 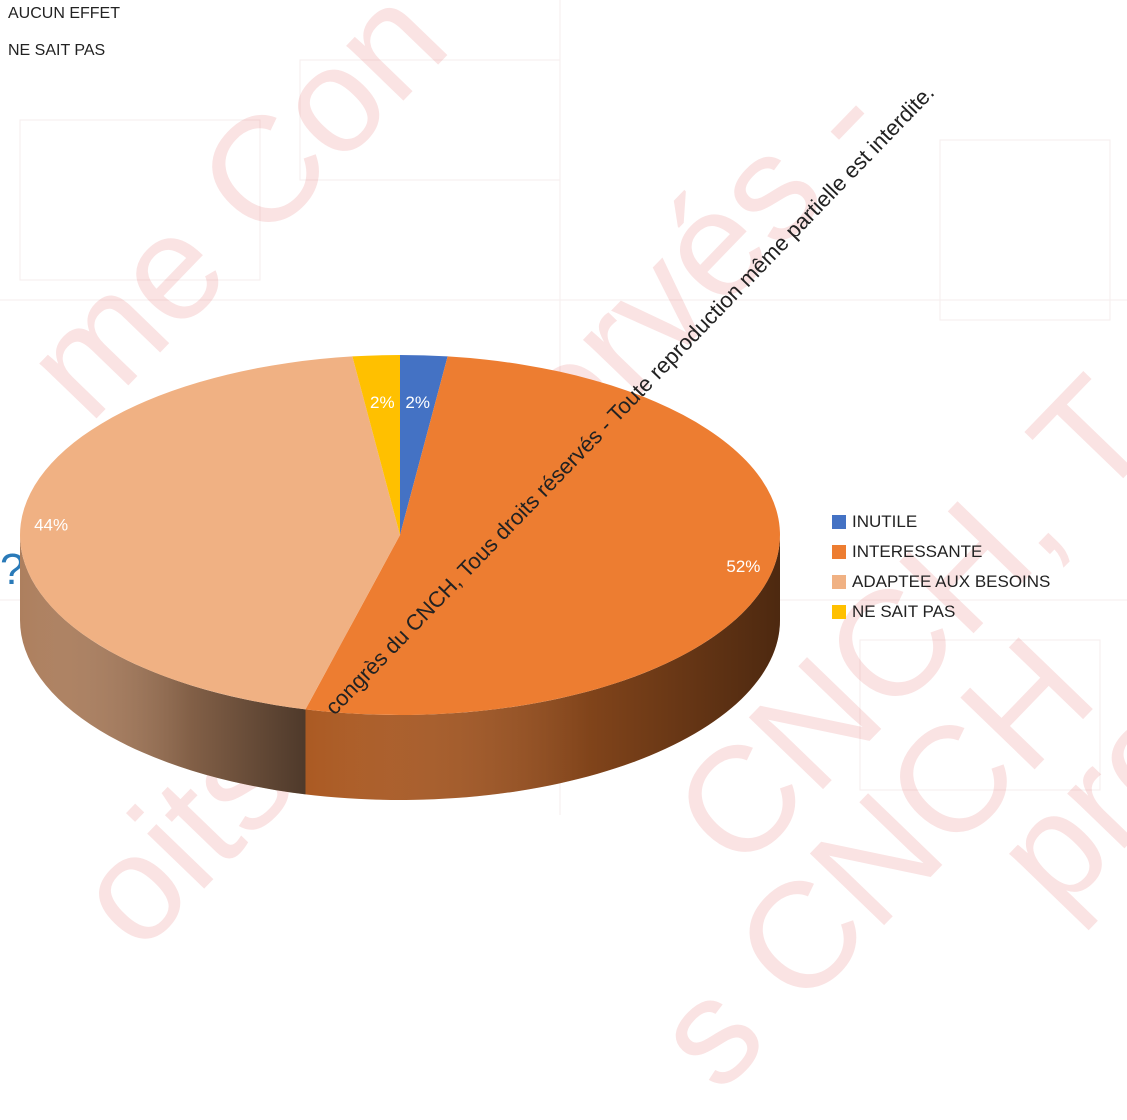 What do you see at coordinates (951, 581) in the screenshot?
I see `legend-label-adaptee-aux-besoins: ADAPTEE AUX BESOINS` at bounding box center [951, 581].